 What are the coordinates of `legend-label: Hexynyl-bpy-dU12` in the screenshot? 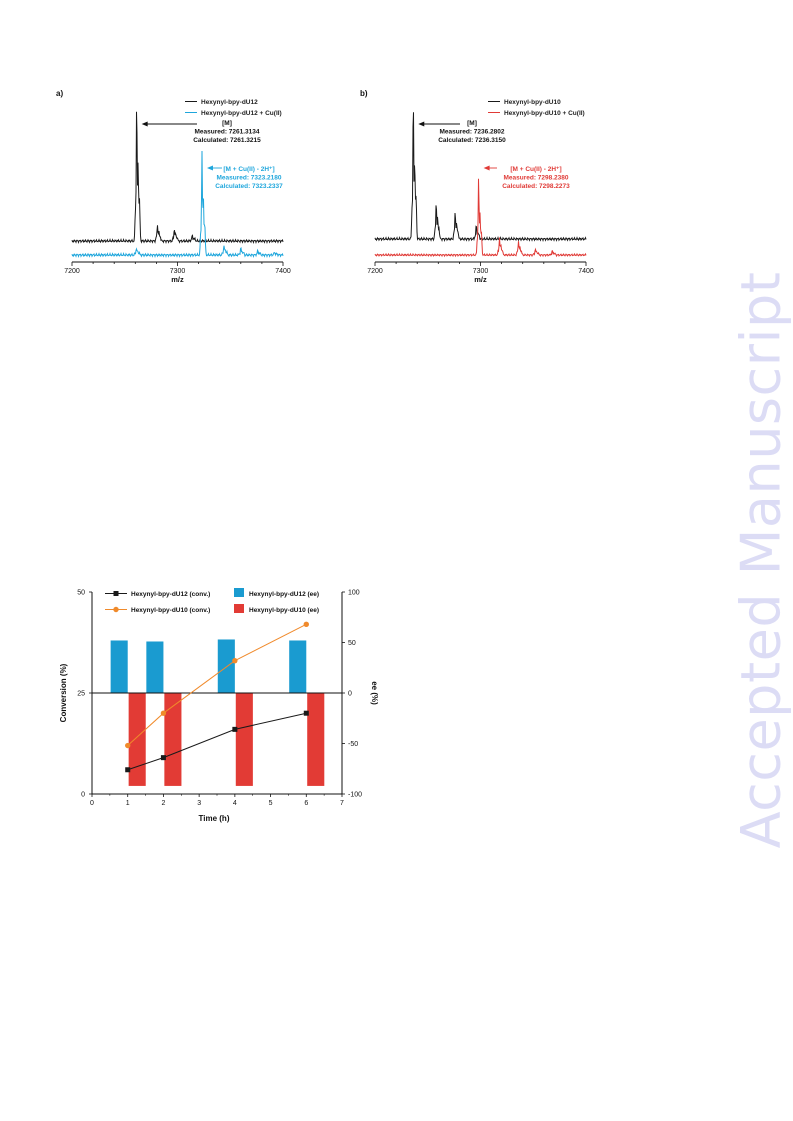 It's located at (229, 102).